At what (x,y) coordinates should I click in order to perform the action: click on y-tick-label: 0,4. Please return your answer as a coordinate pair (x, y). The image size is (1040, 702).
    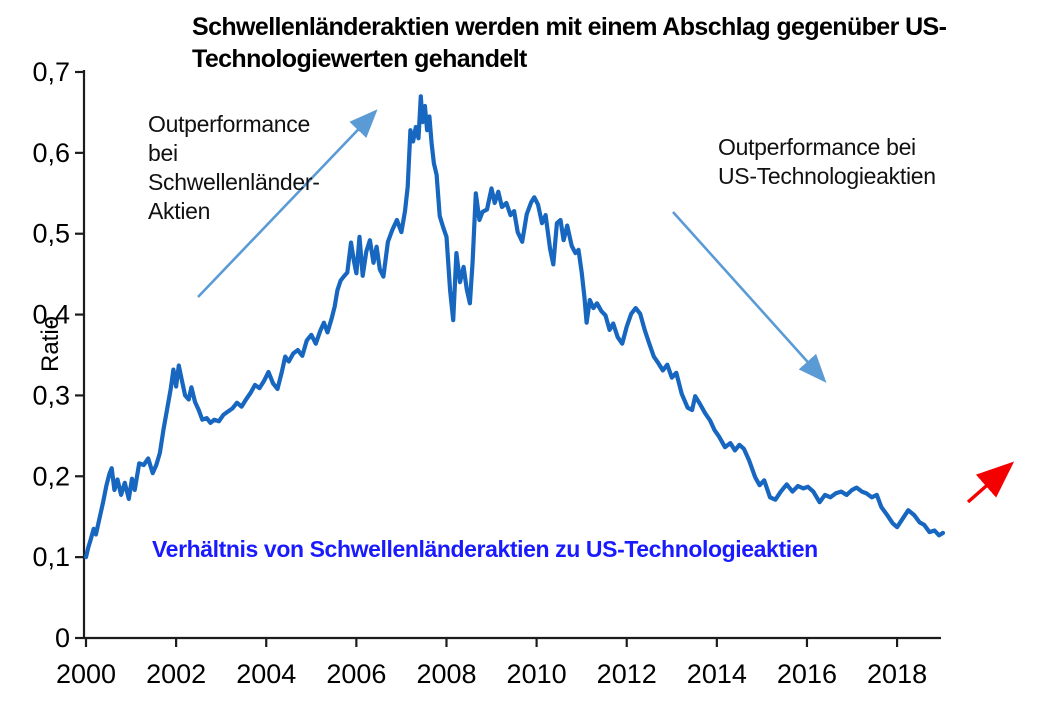
    Looking at the image, I should click on (51, 315).